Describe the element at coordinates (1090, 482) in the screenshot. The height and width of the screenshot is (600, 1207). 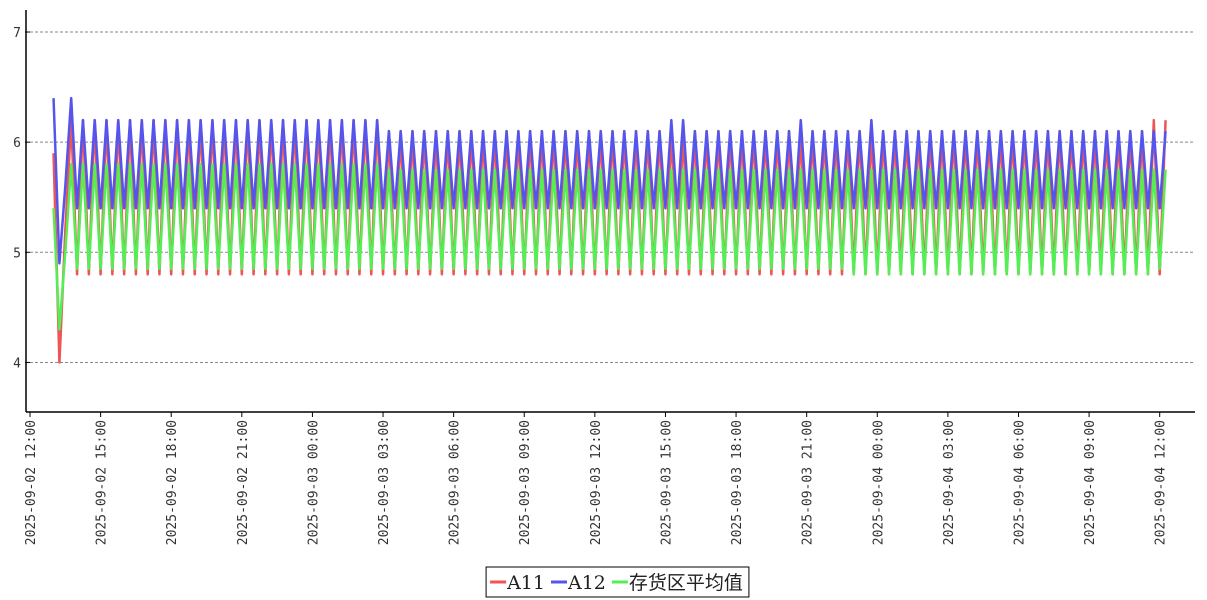
I see `x-tick-label: 2025-09-04 09:00` at that location.